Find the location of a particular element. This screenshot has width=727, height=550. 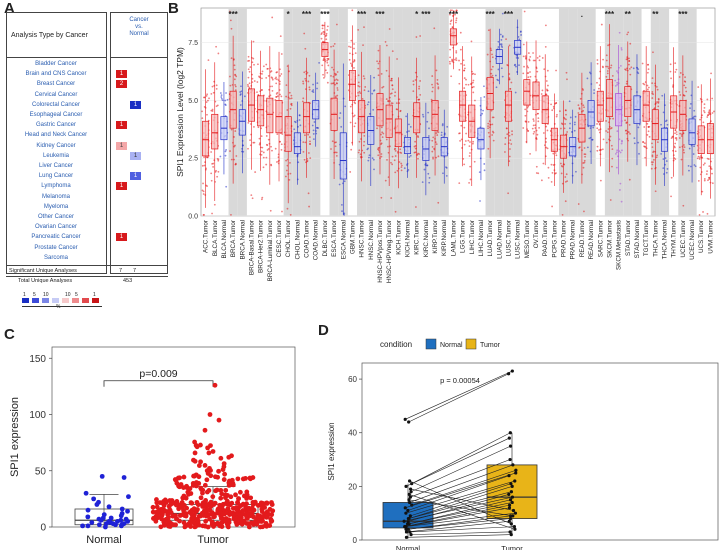

x-tick-label: ESCA.Tumor is located at coordinates (334, 238).